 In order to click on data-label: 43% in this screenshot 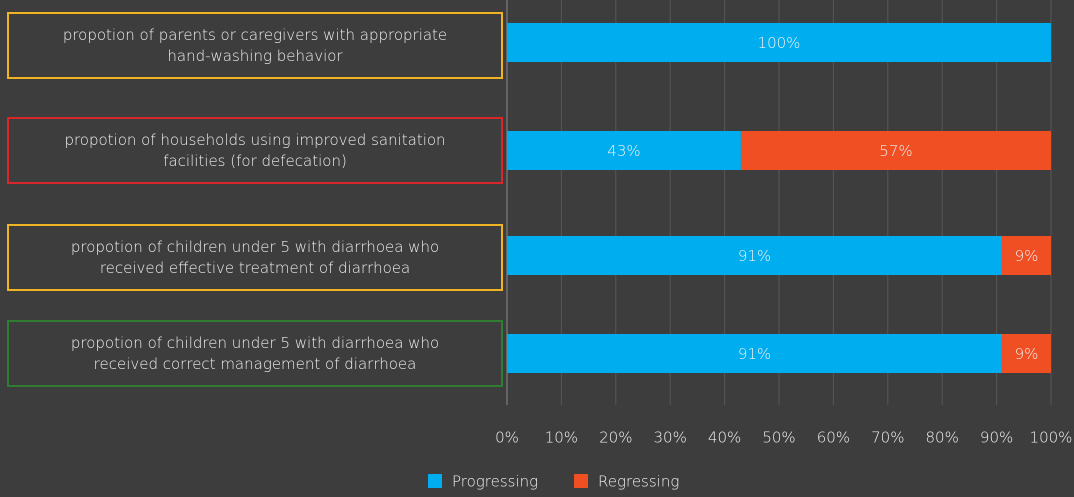, I will do `click(623, 151)`.